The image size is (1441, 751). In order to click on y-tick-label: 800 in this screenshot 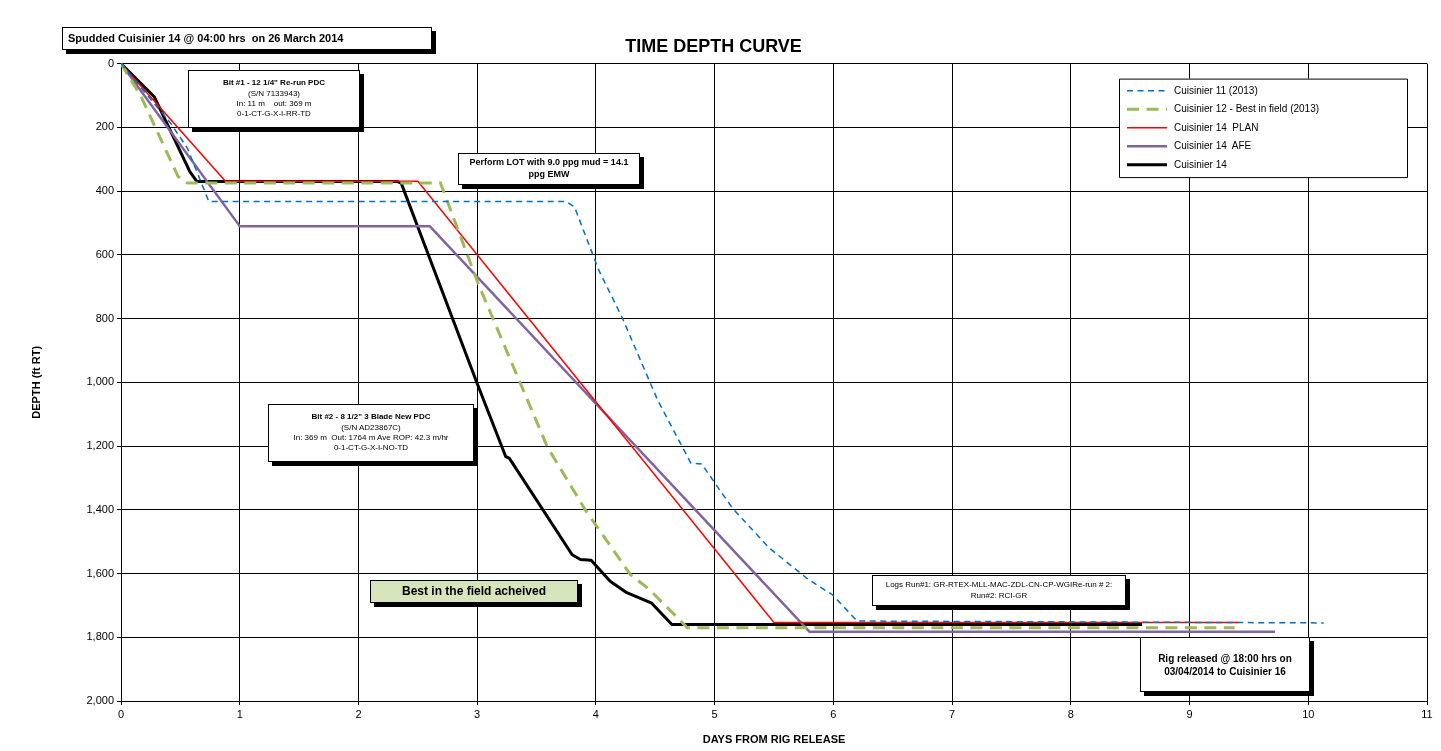, I will do `click(104, 317)`.